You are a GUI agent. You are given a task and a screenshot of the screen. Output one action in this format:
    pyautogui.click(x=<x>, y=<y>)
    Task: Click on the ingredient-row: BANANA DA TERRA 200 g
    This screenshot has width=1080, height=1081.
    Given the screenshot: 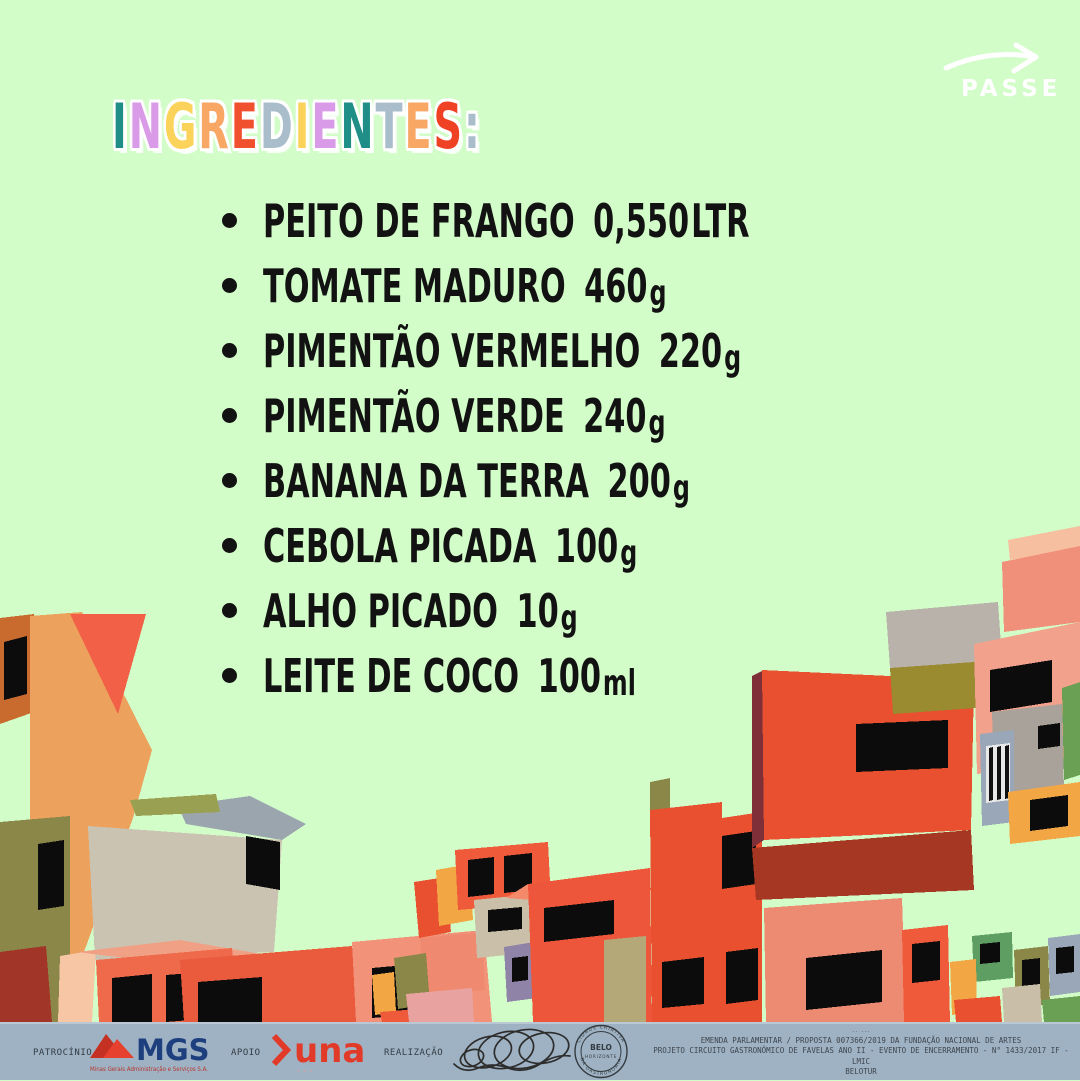 What is the action you would take?
    pyautogui.click(x=611, y=480)
    